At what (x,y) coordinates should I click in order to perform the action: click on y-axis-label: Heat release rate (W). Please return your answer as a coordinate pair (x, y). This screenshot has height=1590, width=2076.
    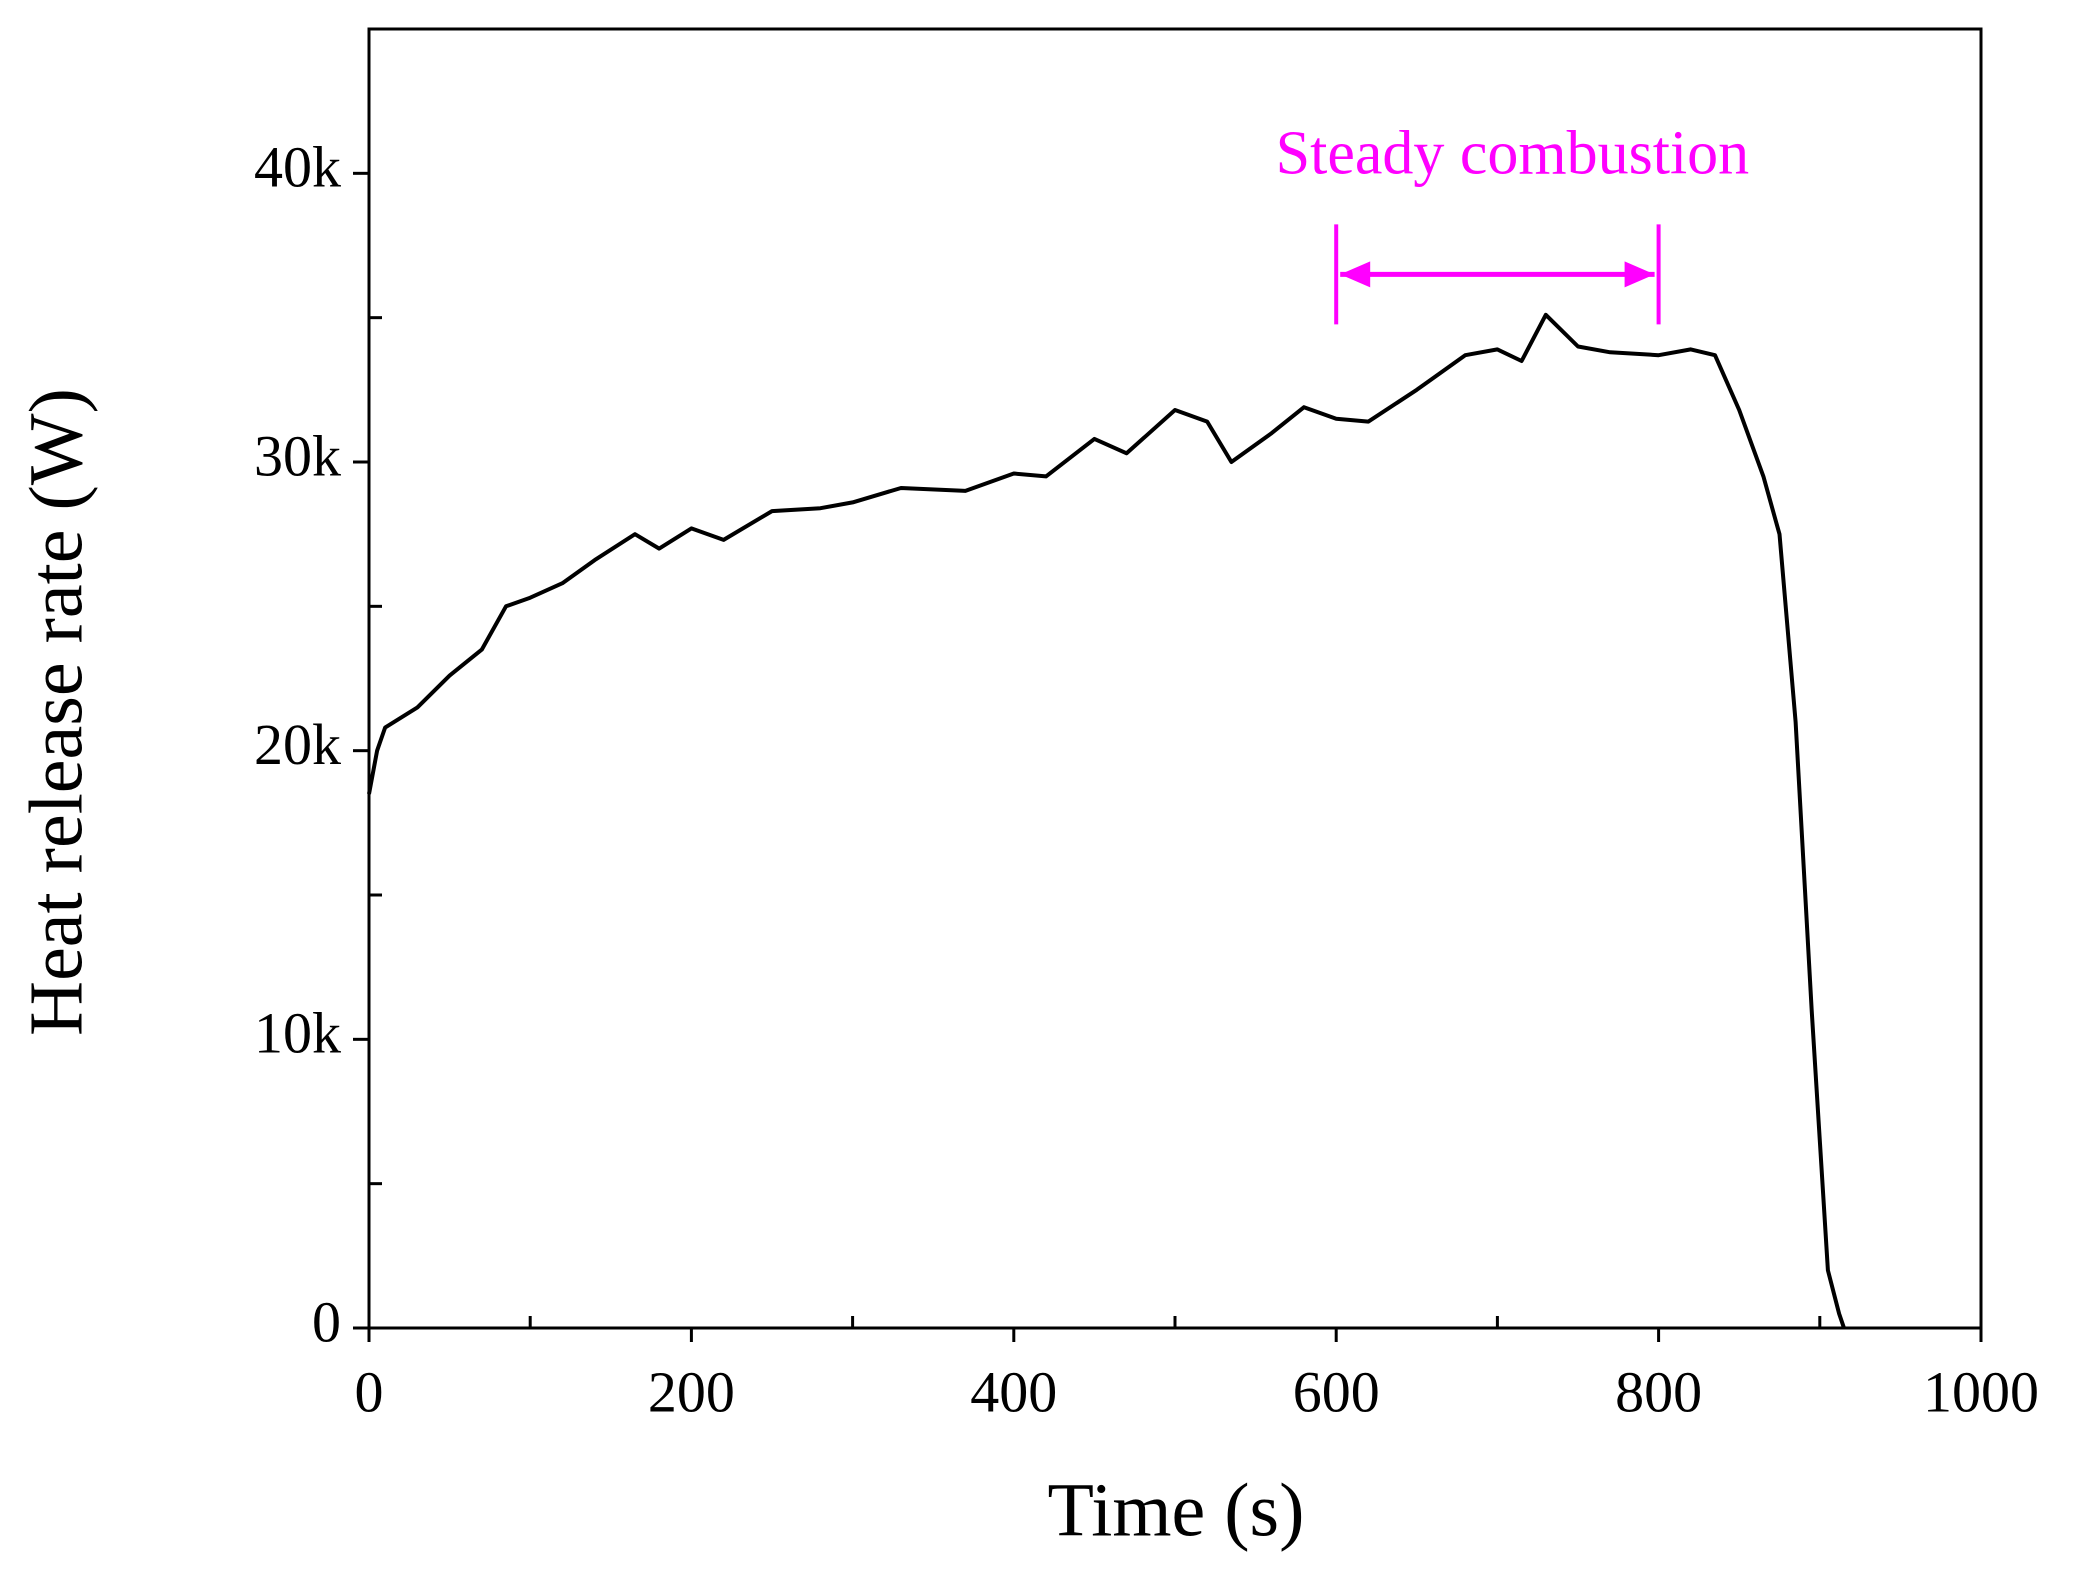
    Looking at the image, I should click on (56, 712).